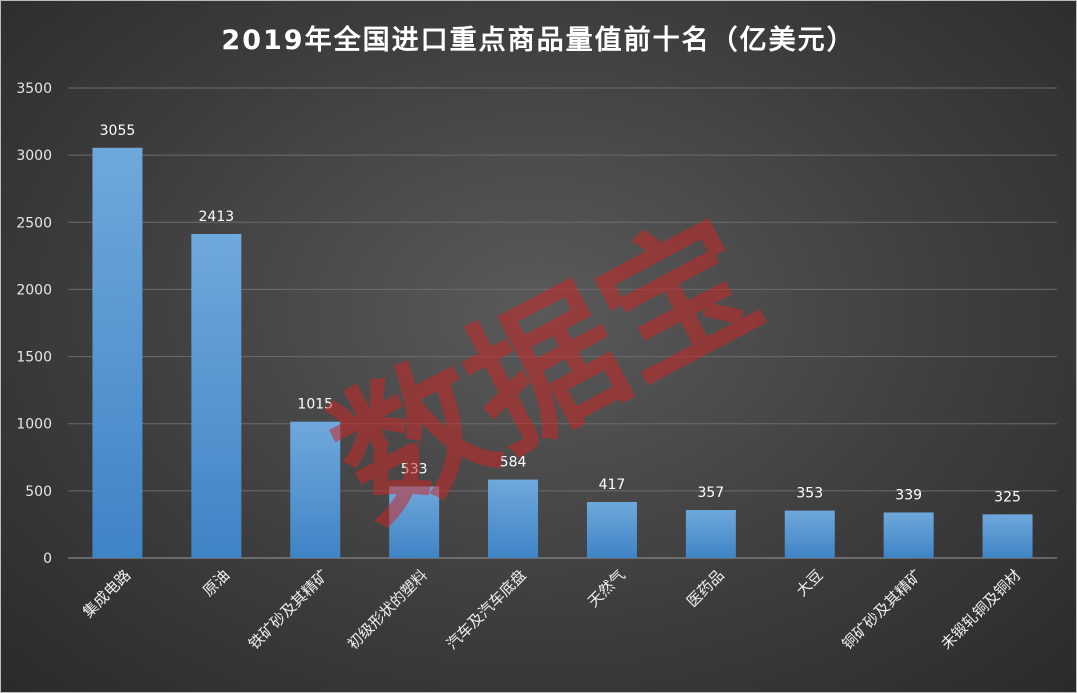 This screenshot has height=693, width=1077. I want to click on x-tick-label: 集成电路, so click(106, 593).